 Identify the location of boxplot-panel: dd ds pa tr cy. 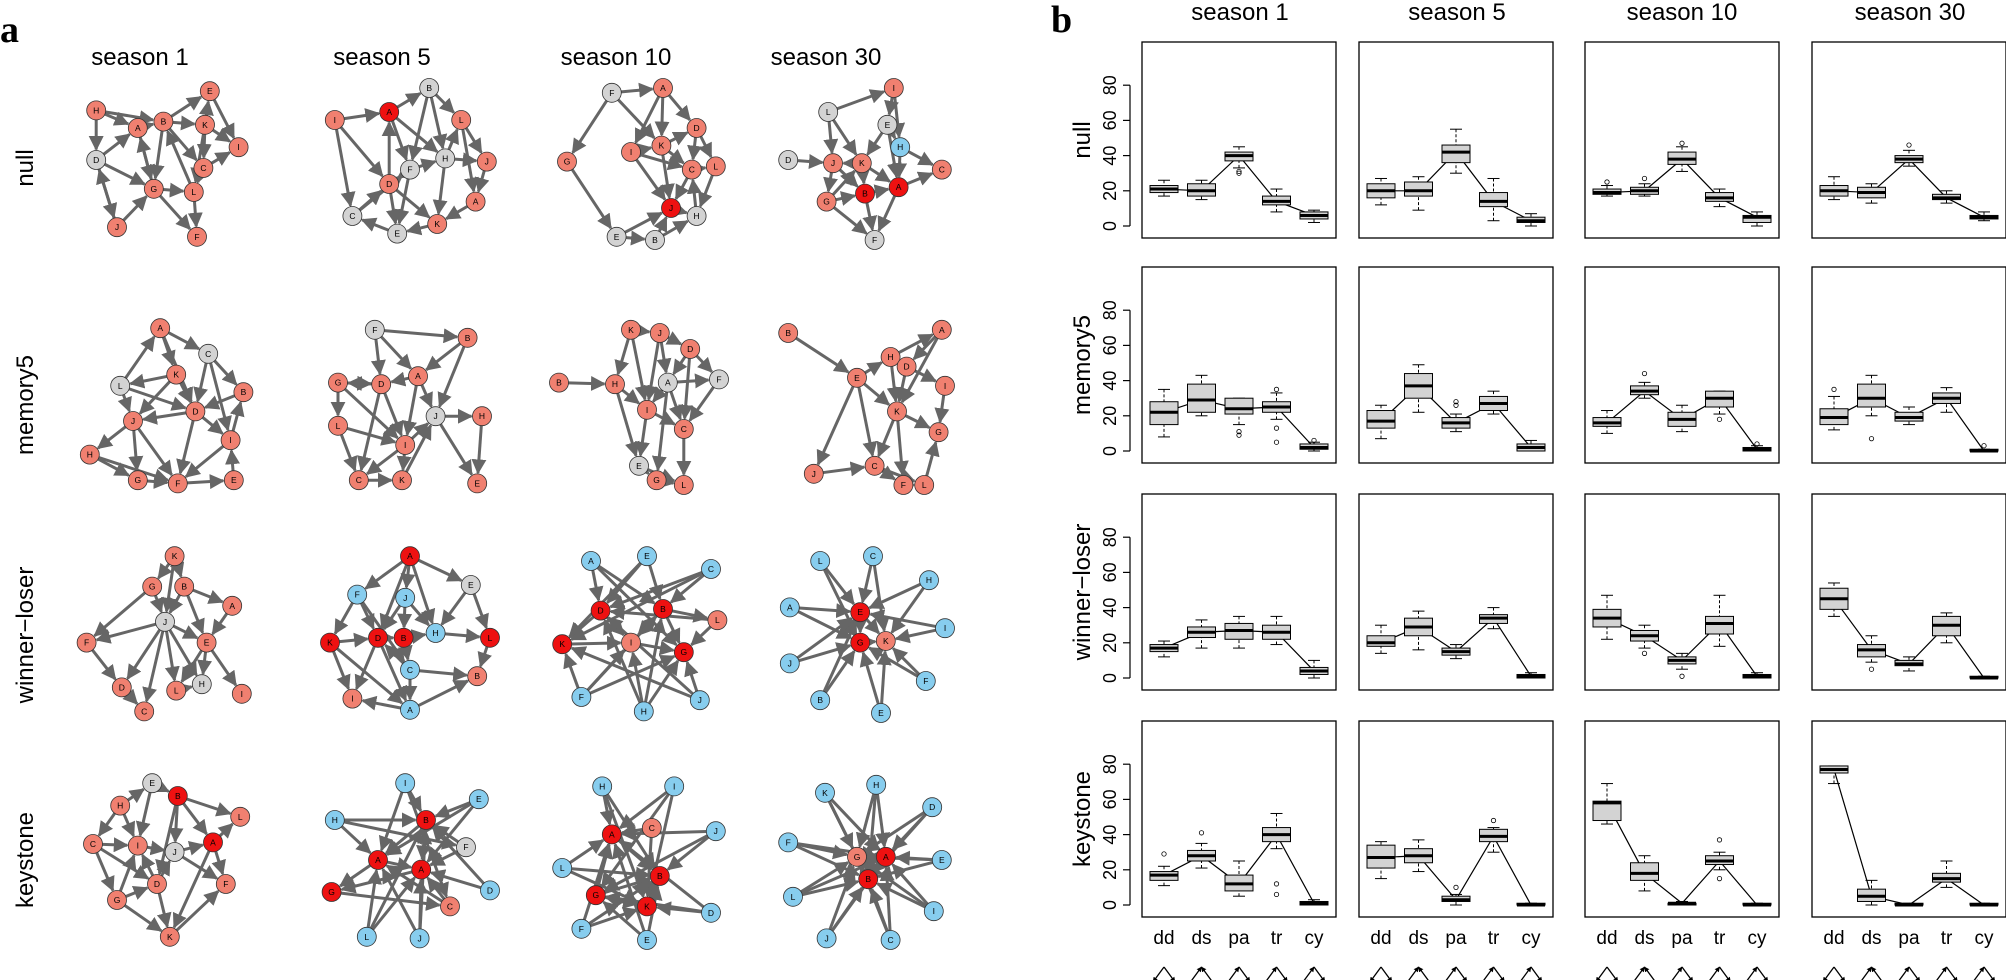
(1908, 850).